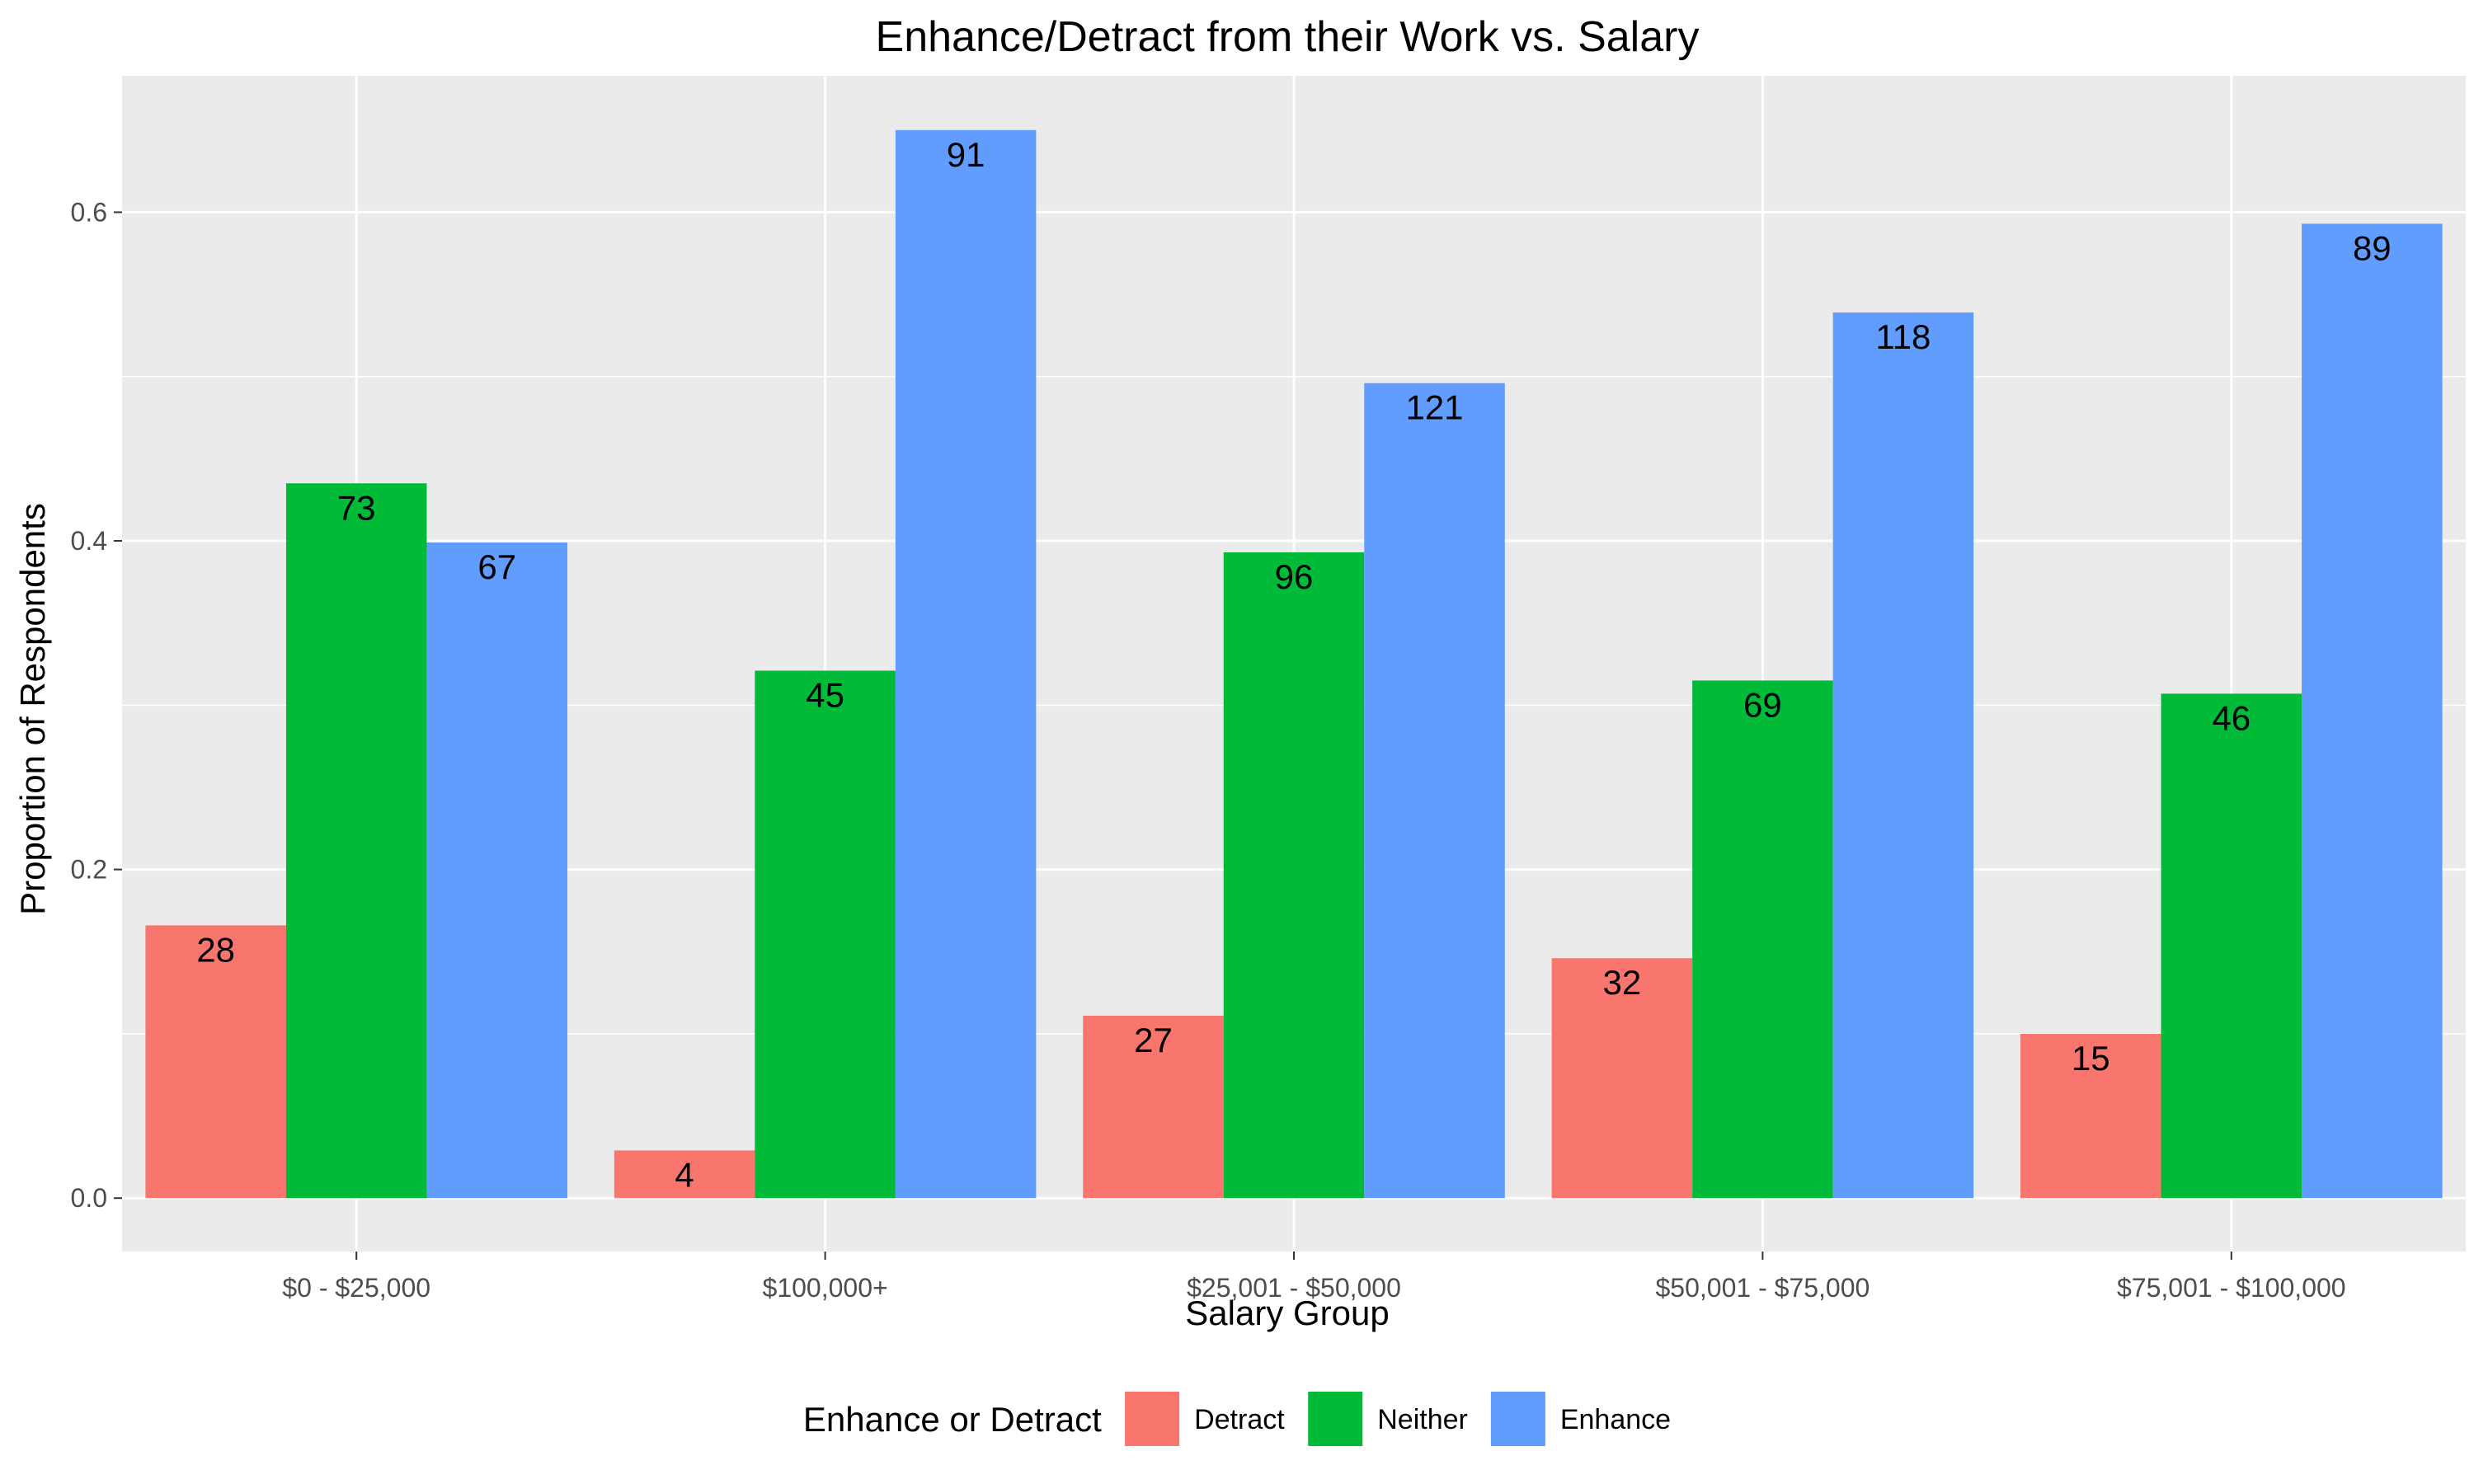  I want to click on bar-value-label: 73, so click(356, 508).